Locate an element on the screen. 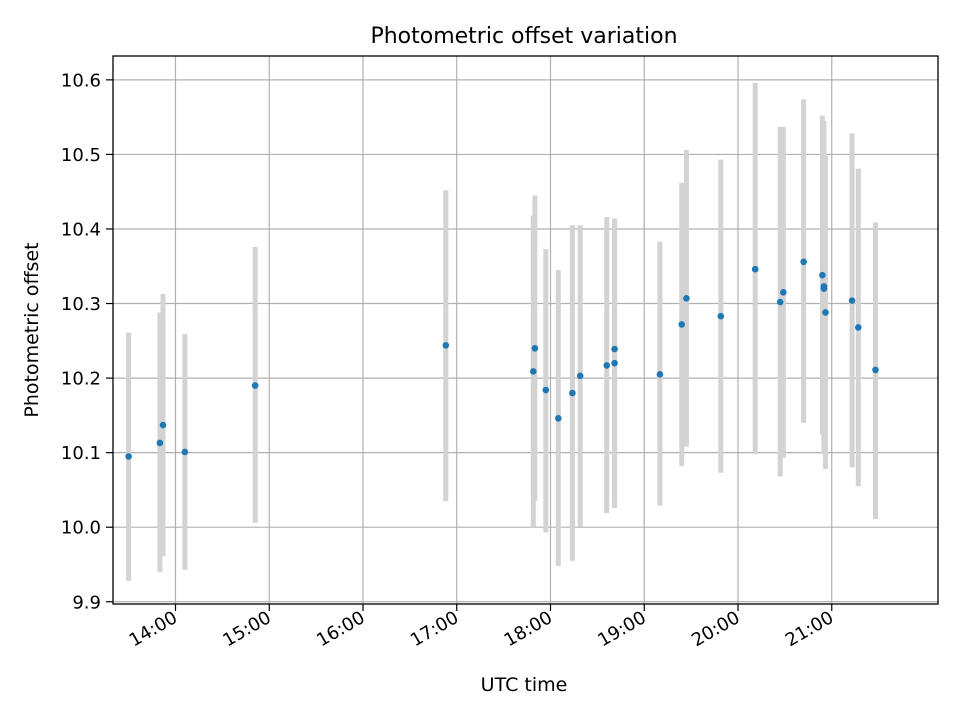 The image size is (960, 724). x-axis-label: UTC time is located at coordinates (524, 685).